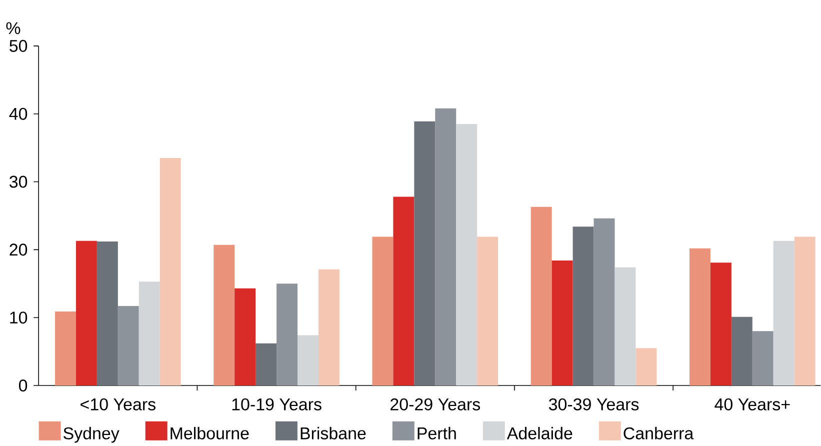  What do you see at coordinates (539, 433) in the screenshot?
I see `legend-label: Adelaide` at bounding box center [539, 433].